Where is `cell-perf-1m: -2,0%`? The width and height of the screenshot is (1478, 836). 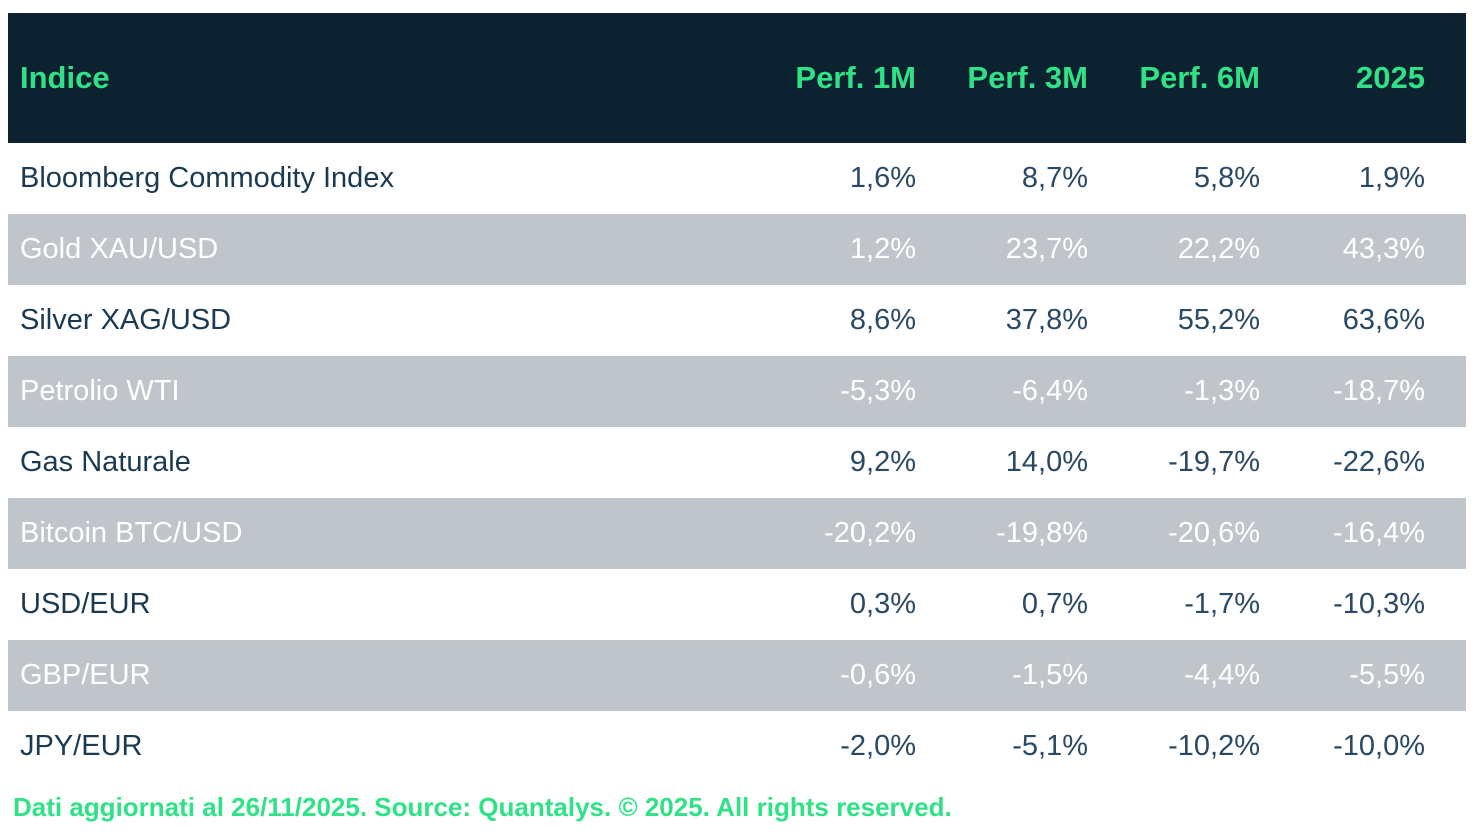
cell-perf-1m: -2,0% is located at coordinates (878, 746).